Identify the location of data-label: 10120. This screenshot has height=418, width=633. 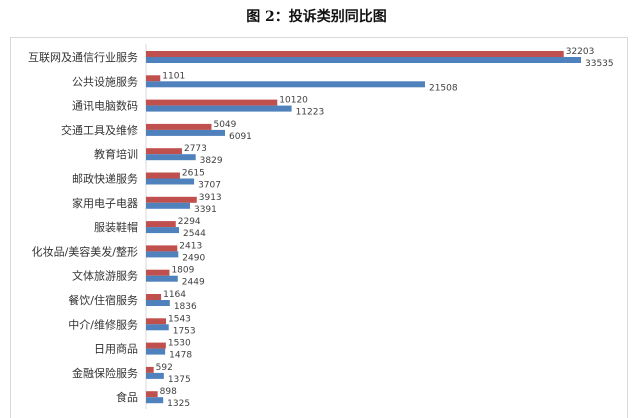
(293, 101).